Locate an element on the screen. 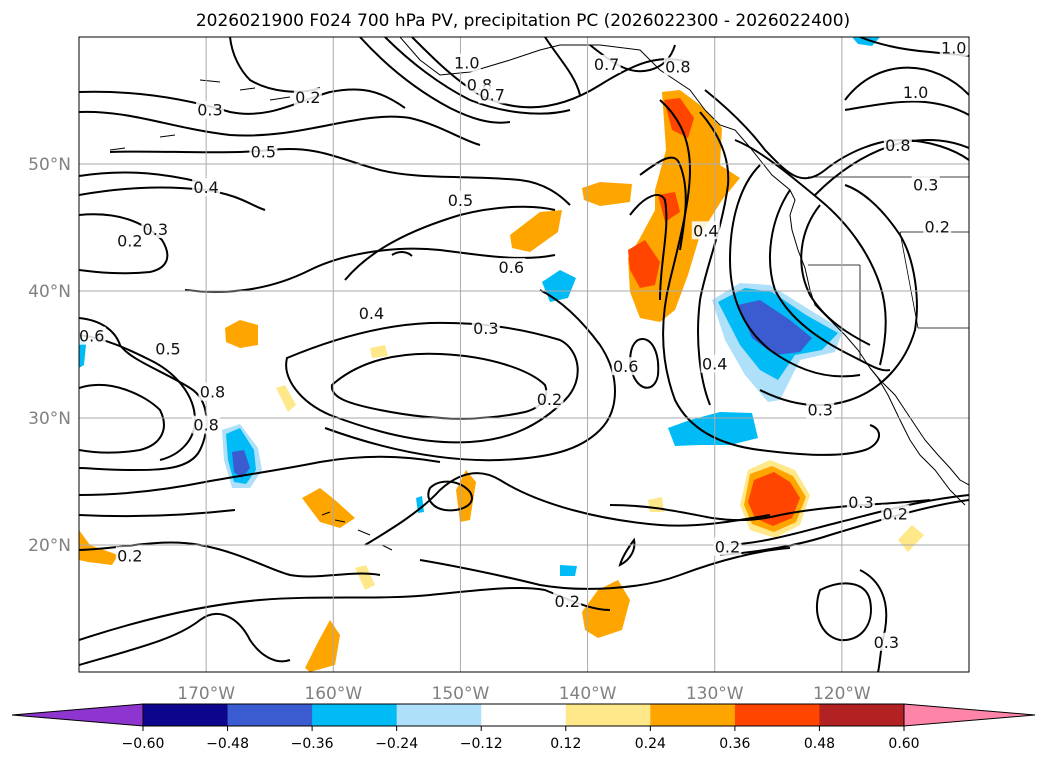 Image resolution: width=1047 pixels, height=765 pixels. coastline-alaska is located at coordinates (552, 74).